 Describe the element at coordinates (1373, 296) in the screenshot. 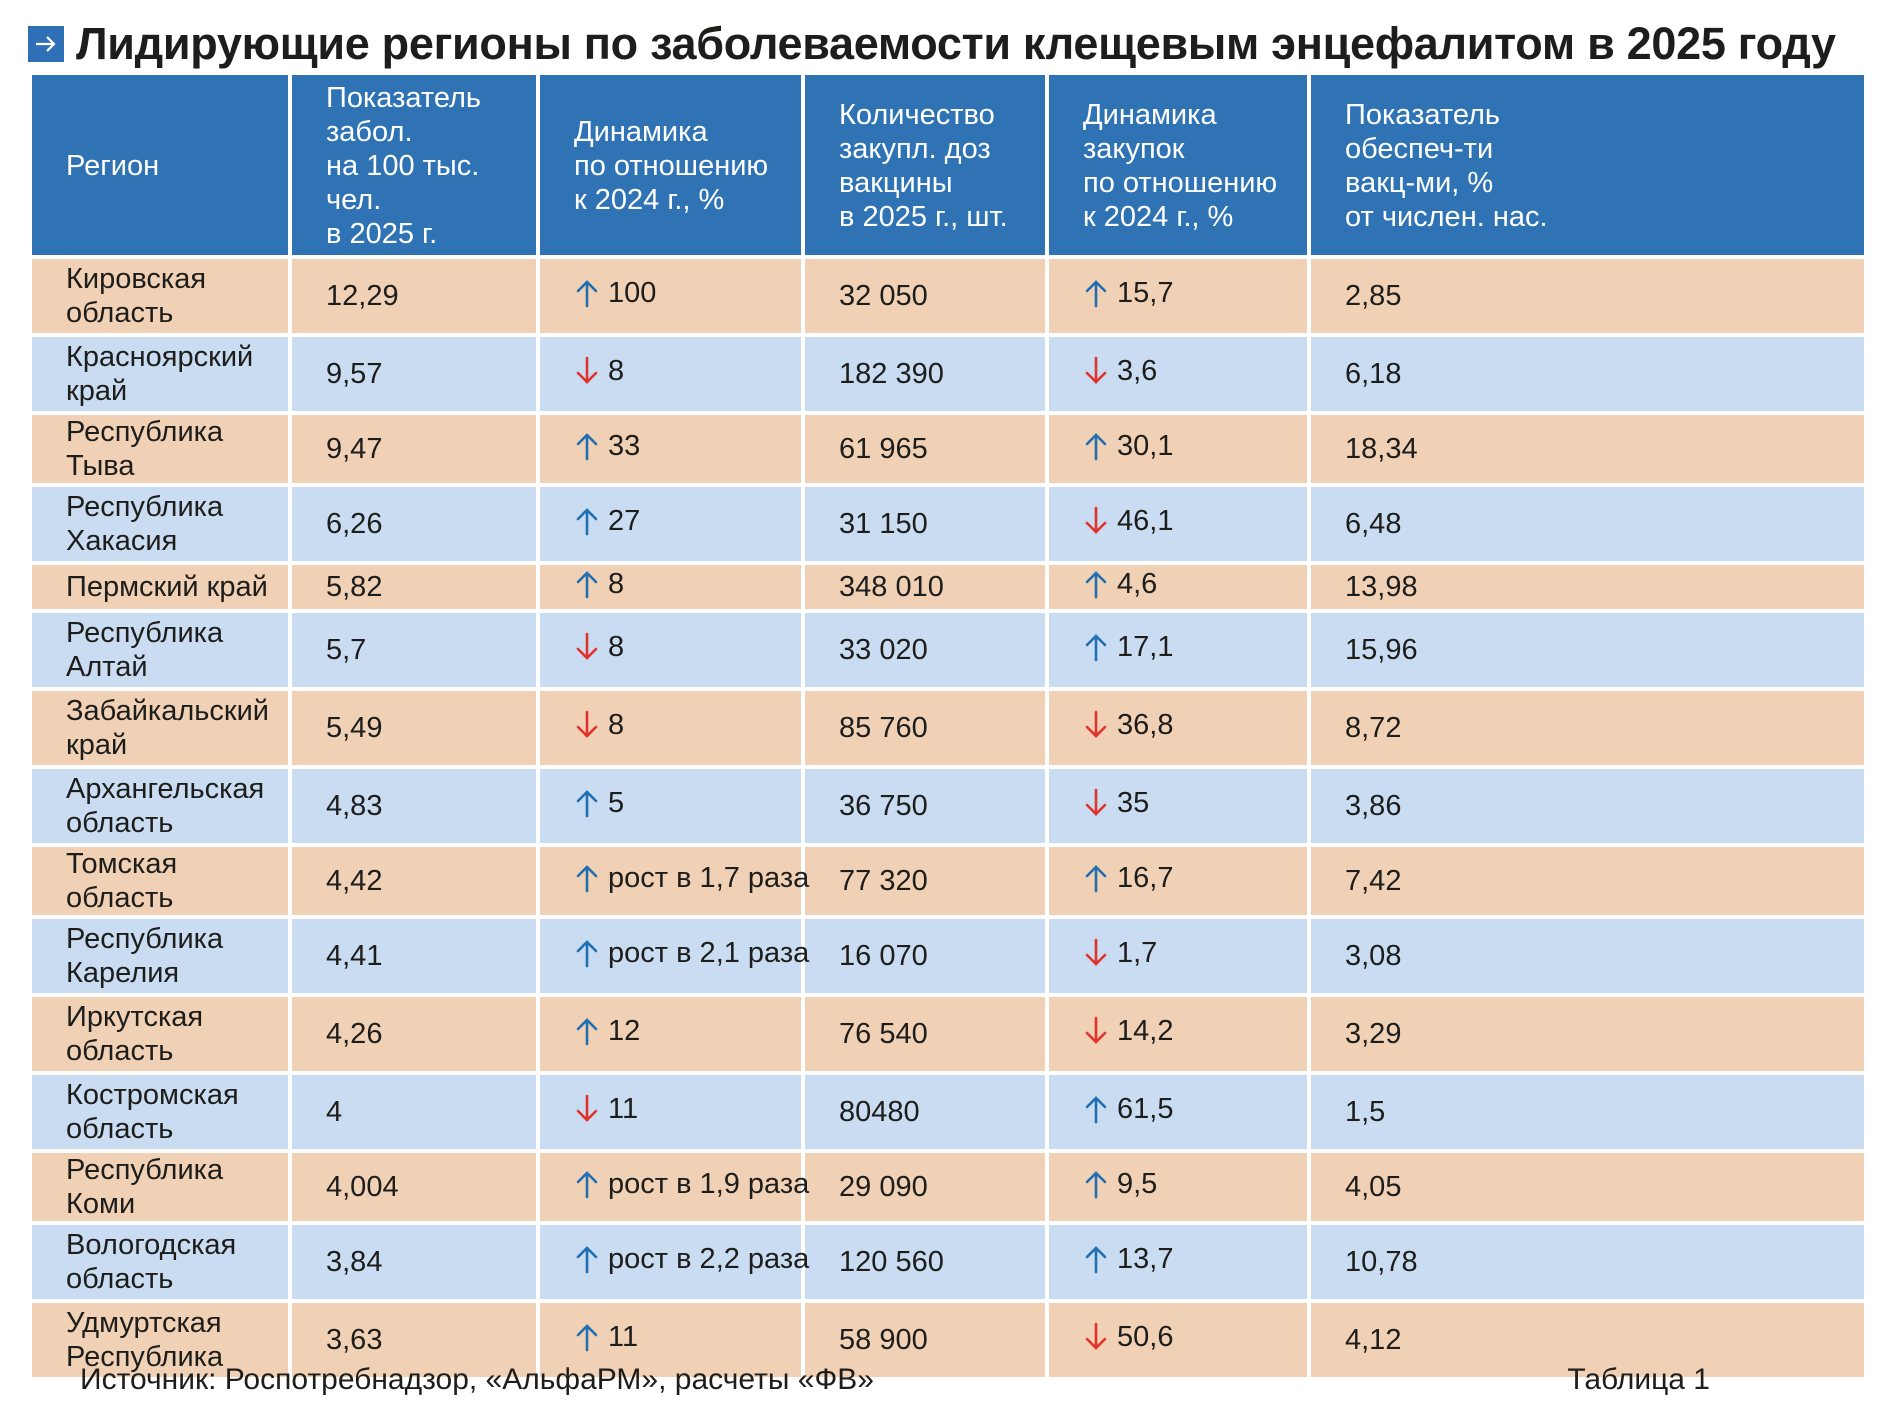

I see `vaccine-coverage-value: 2,85` at that location.